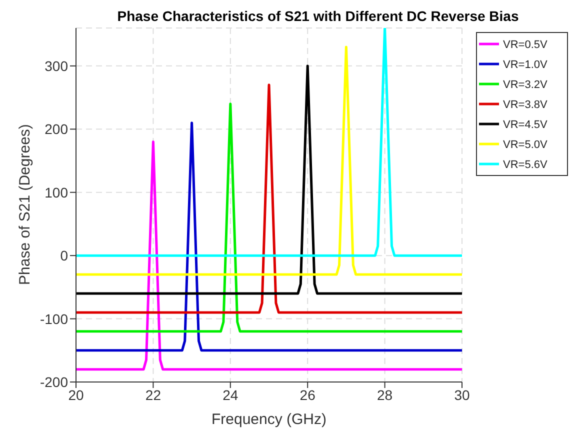  I want to click on legend-label: VR=3.8V, so click(525, 105).